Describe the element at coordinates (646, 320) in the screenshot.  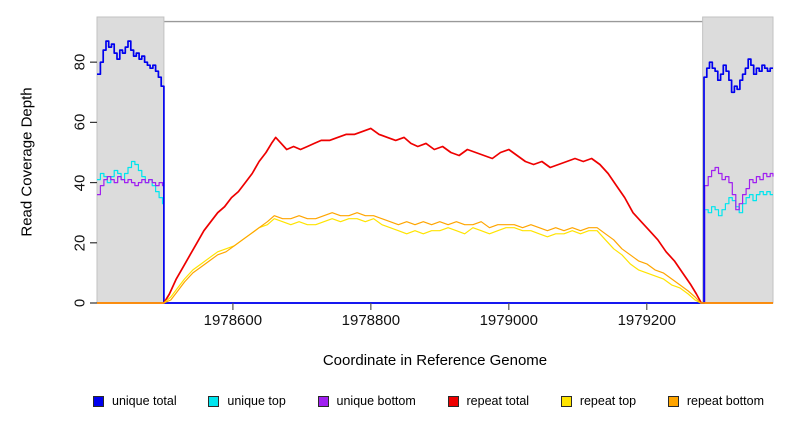
I see `x-tick-label: 1979200` at that location.